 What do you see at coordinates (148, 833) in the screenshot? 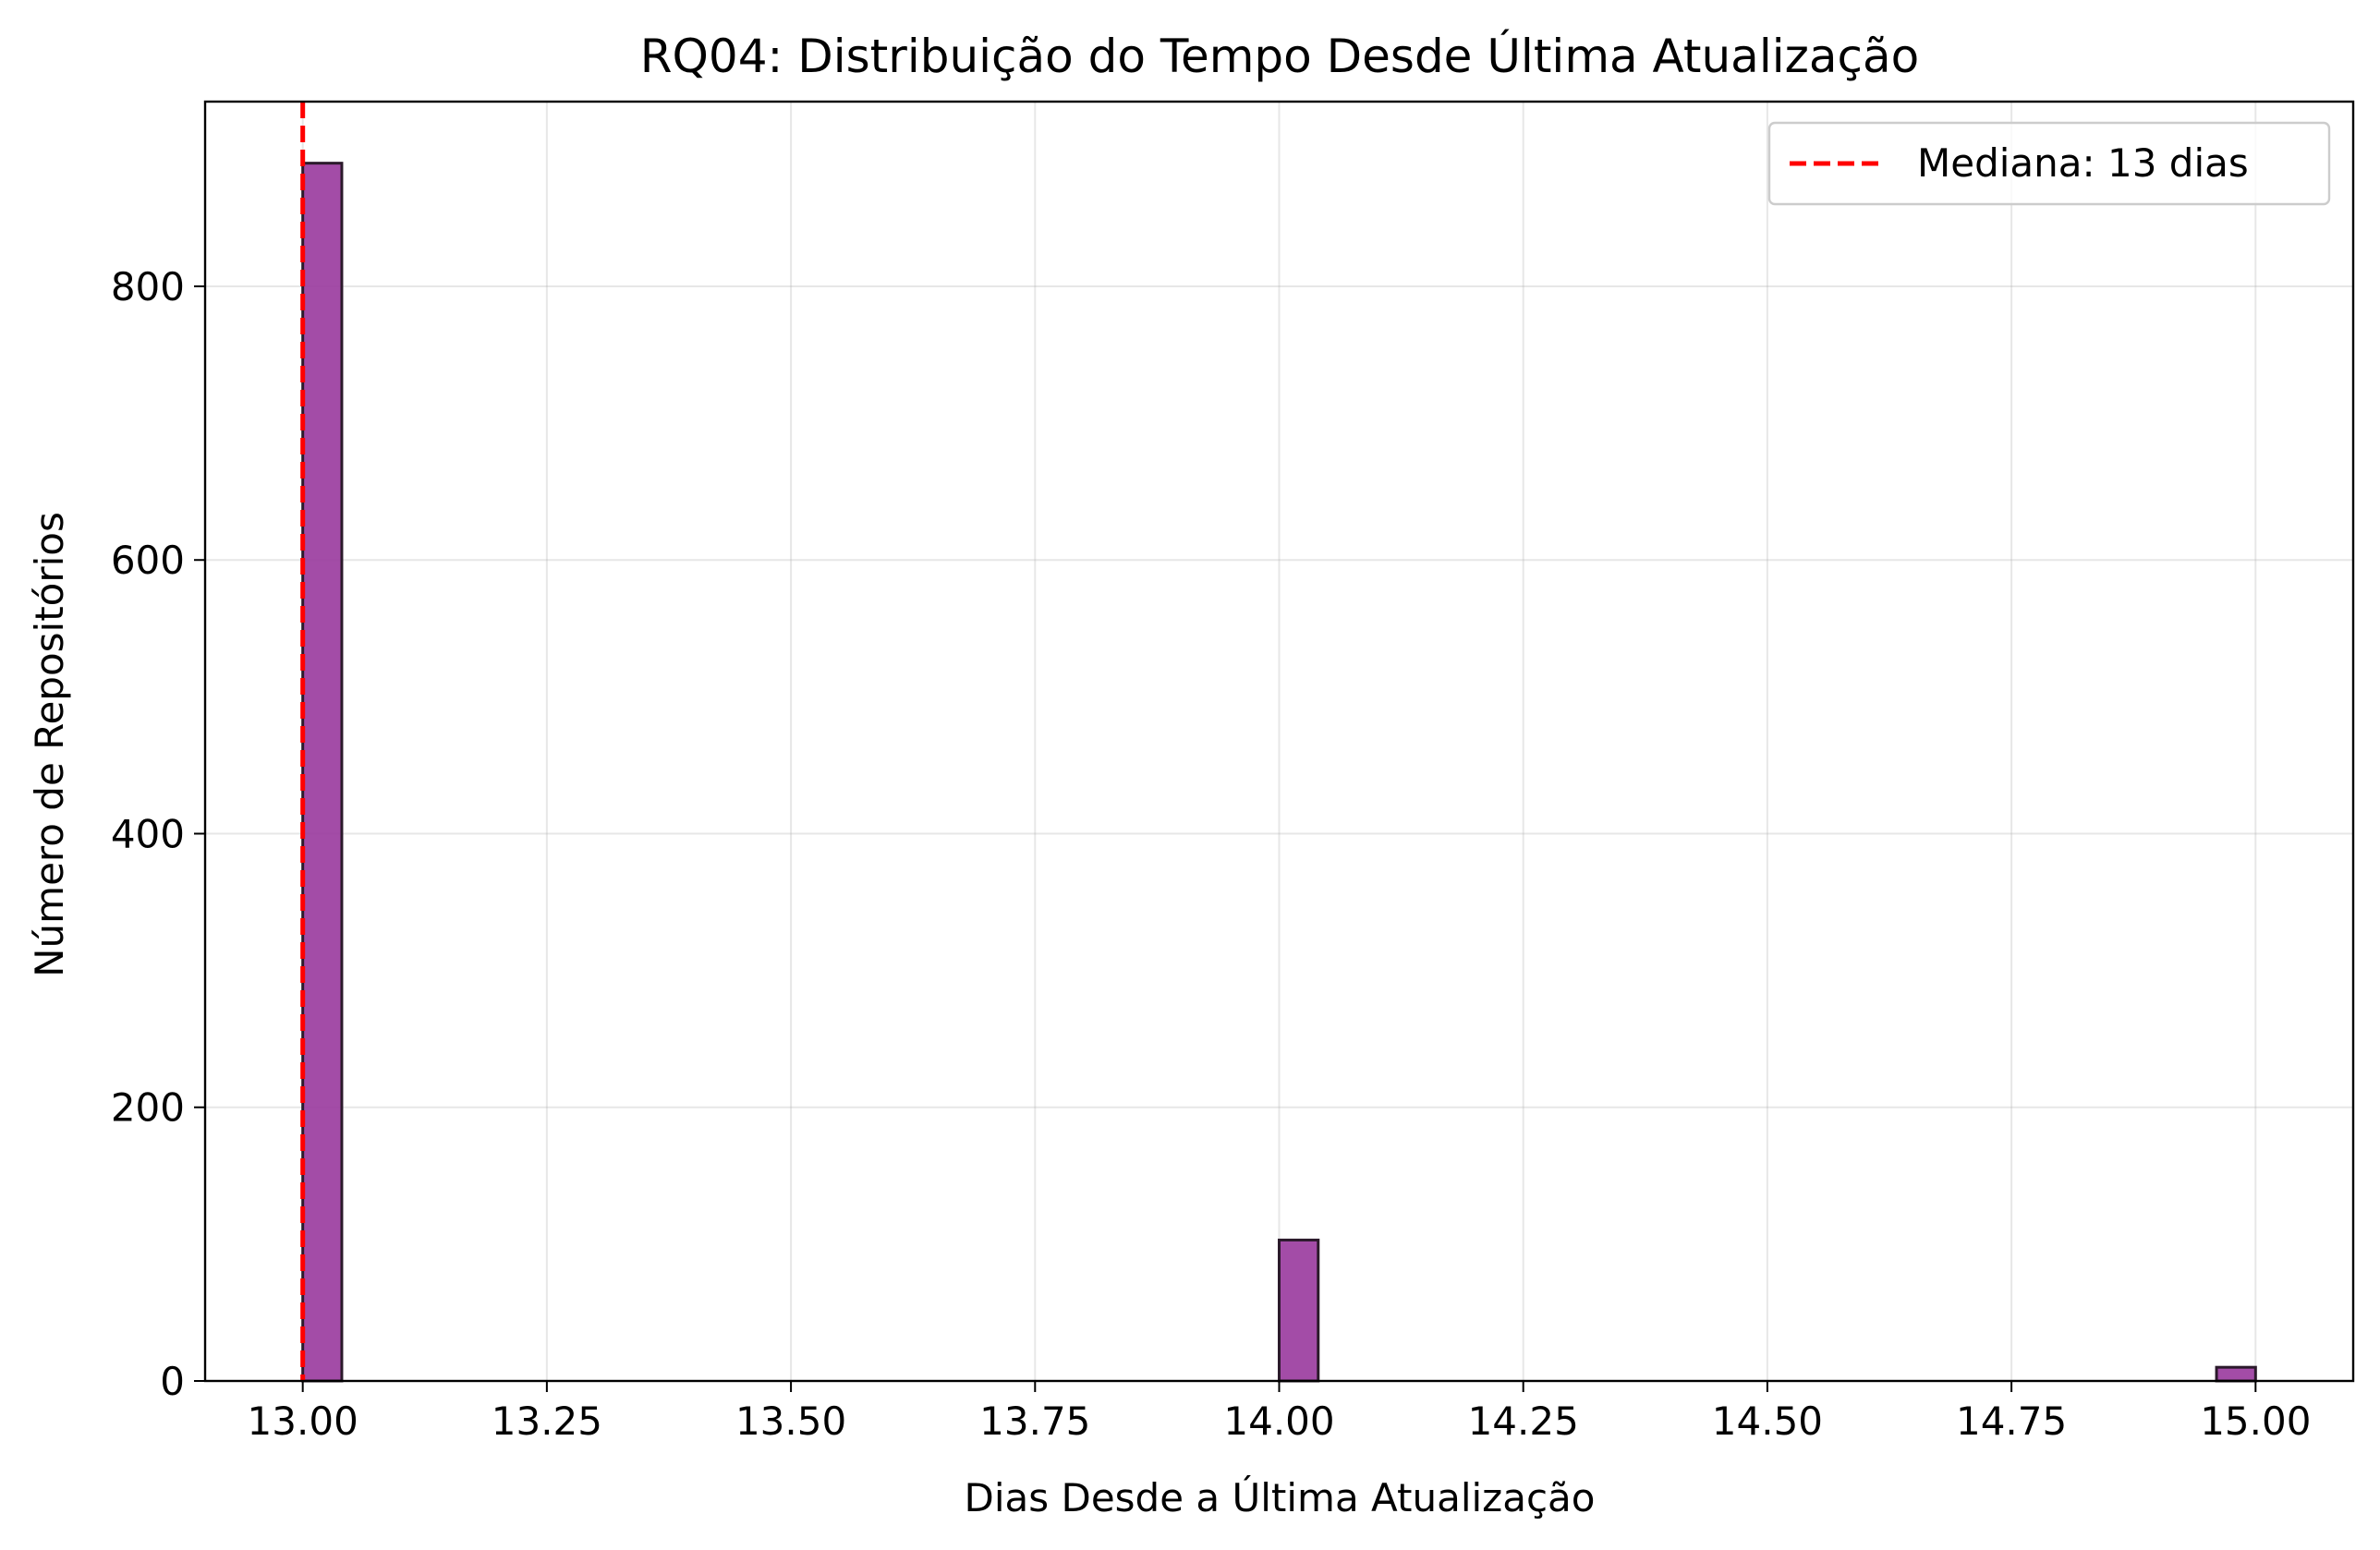
I see `y-tick-label: 400` at bounding box center [148, 833].